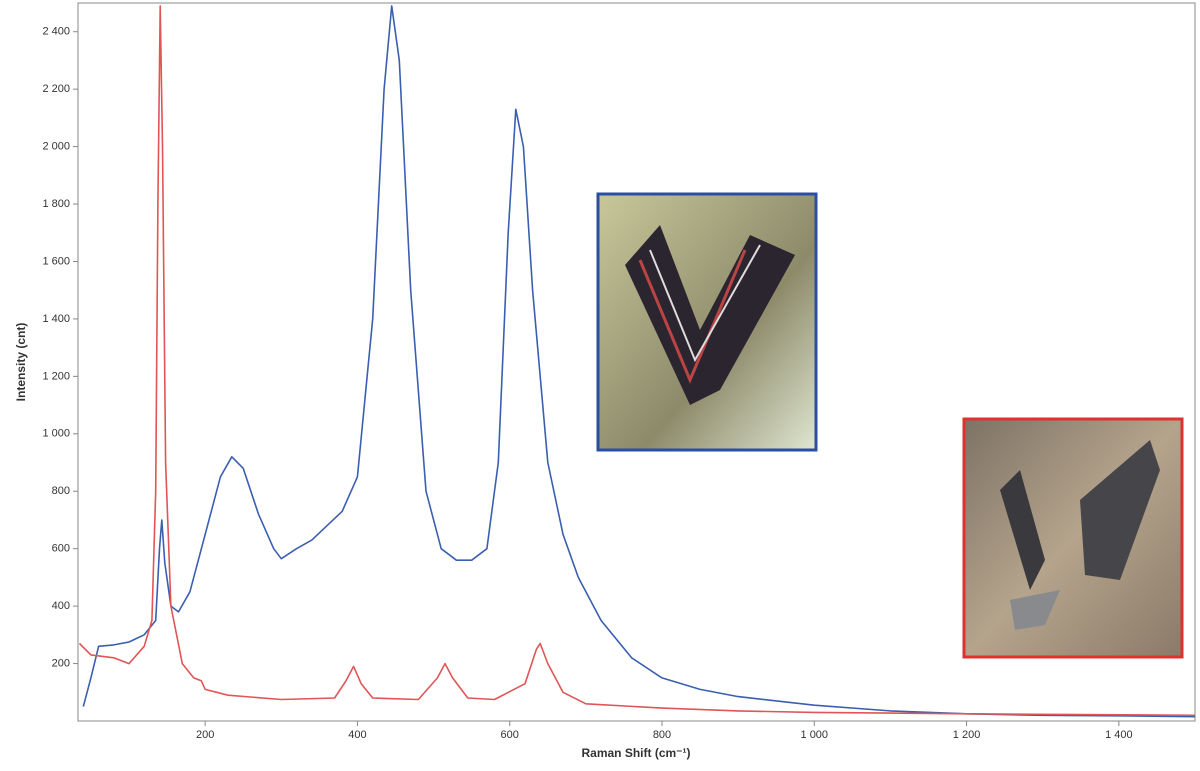  I want to click on y-tick-label: 2 400, so click(56, 32).